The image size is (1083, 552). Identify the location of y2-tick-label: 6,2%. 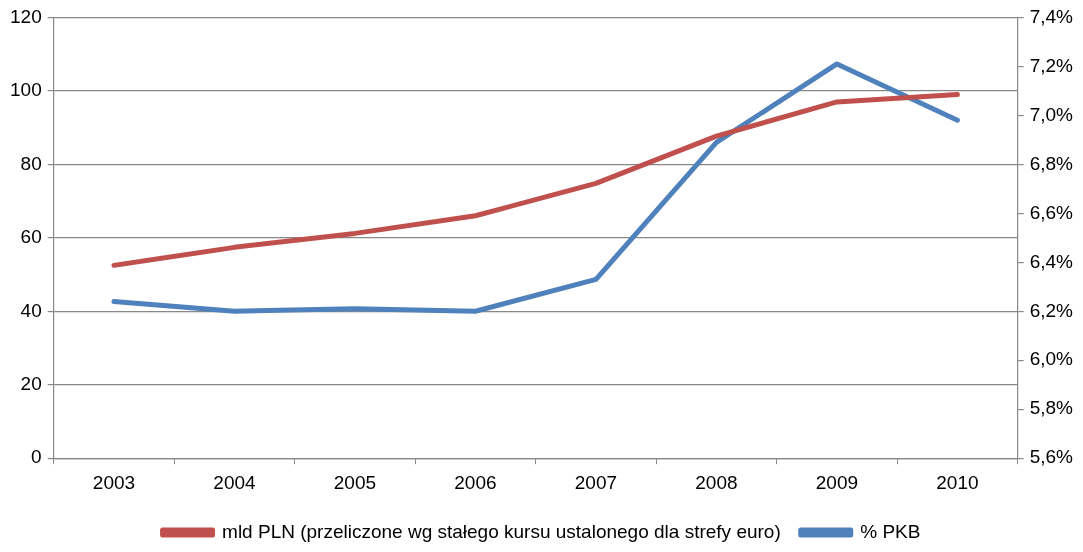
(1051, 310).